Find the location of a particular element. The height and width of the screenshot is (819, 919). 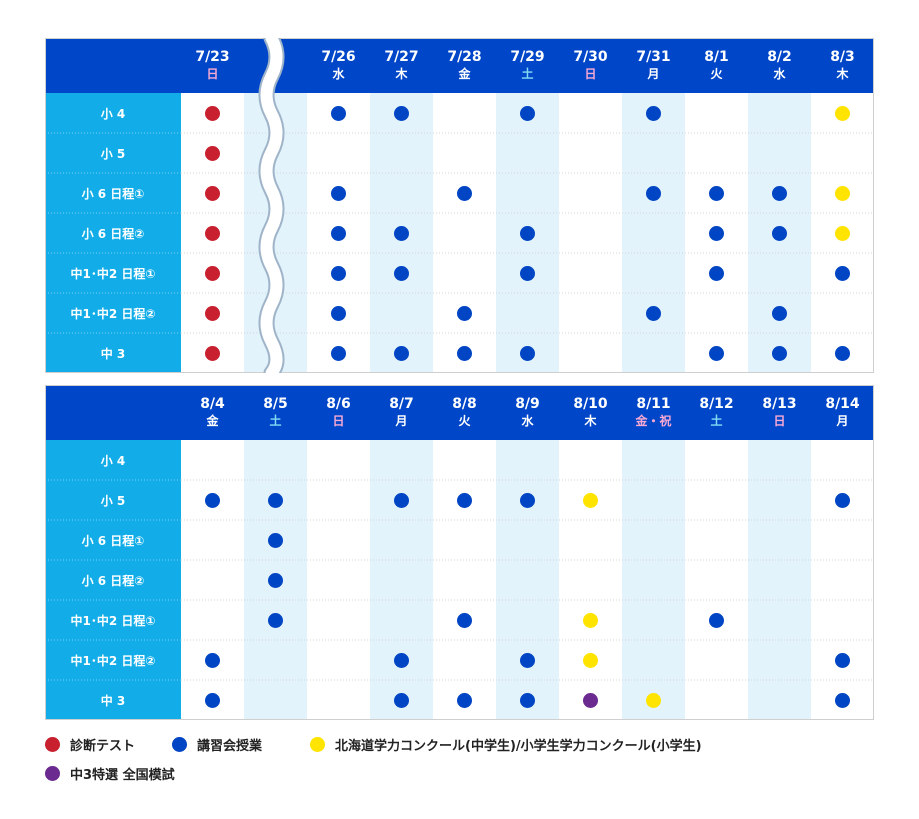

column-weekday: 木 is located at coordinates (842, 74).